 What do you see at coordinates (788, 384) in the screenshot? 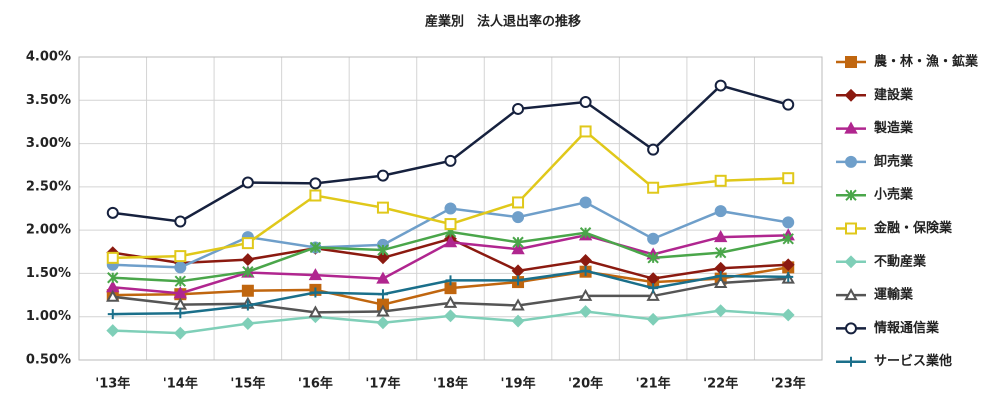
I see `x-tick-label: '23年` at bounding box center [788, 384].